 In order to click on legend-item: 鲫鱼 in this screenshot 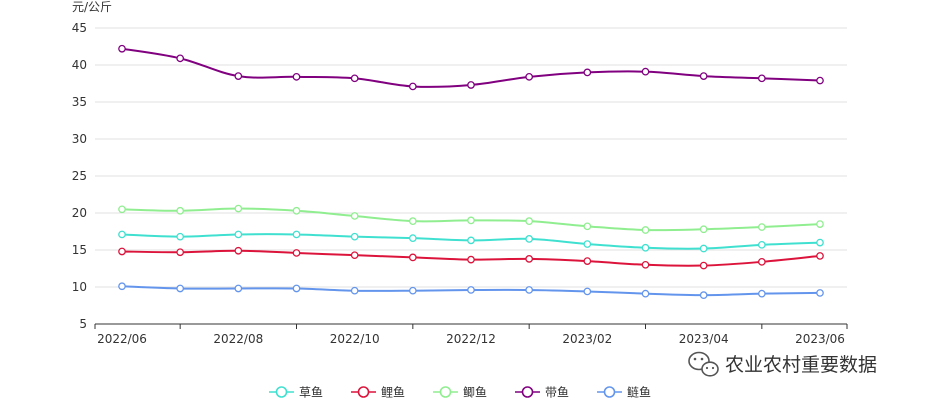, I will do `click(460, 393)`.